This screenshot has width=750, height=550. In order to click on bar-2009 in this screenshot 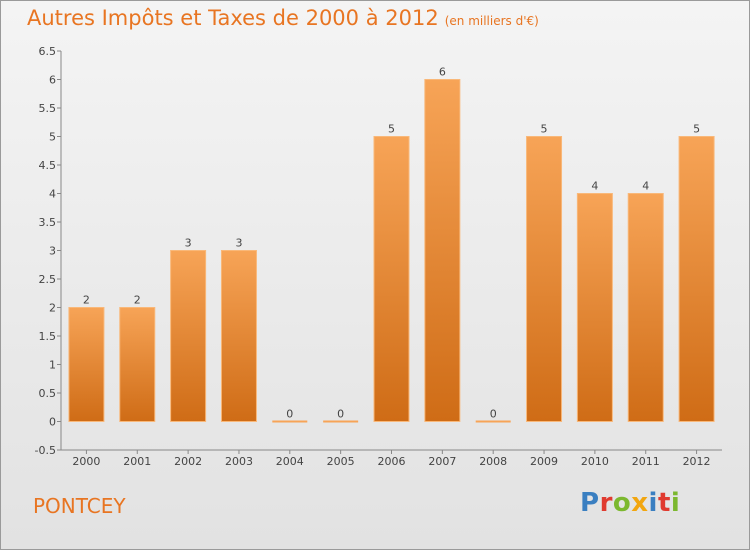, I will do `click(544, 279)`.